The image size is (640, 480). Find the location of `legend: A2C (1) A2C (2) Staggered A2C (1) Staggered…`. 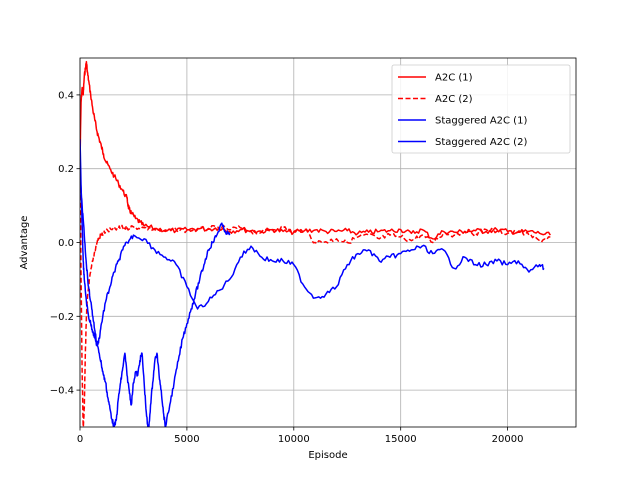

legend: A2C (1) A2C (2) Staggered A2C (1) Staggered… is located at coordinates (481, 109).